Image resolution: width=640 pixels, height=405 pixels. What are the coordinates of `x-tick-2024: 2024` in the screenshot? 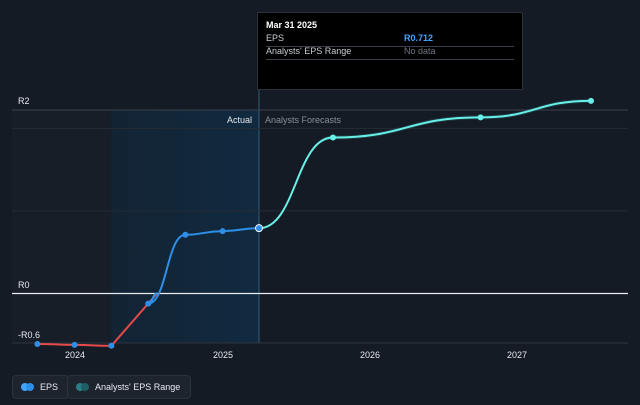 It's located at (75, 355).